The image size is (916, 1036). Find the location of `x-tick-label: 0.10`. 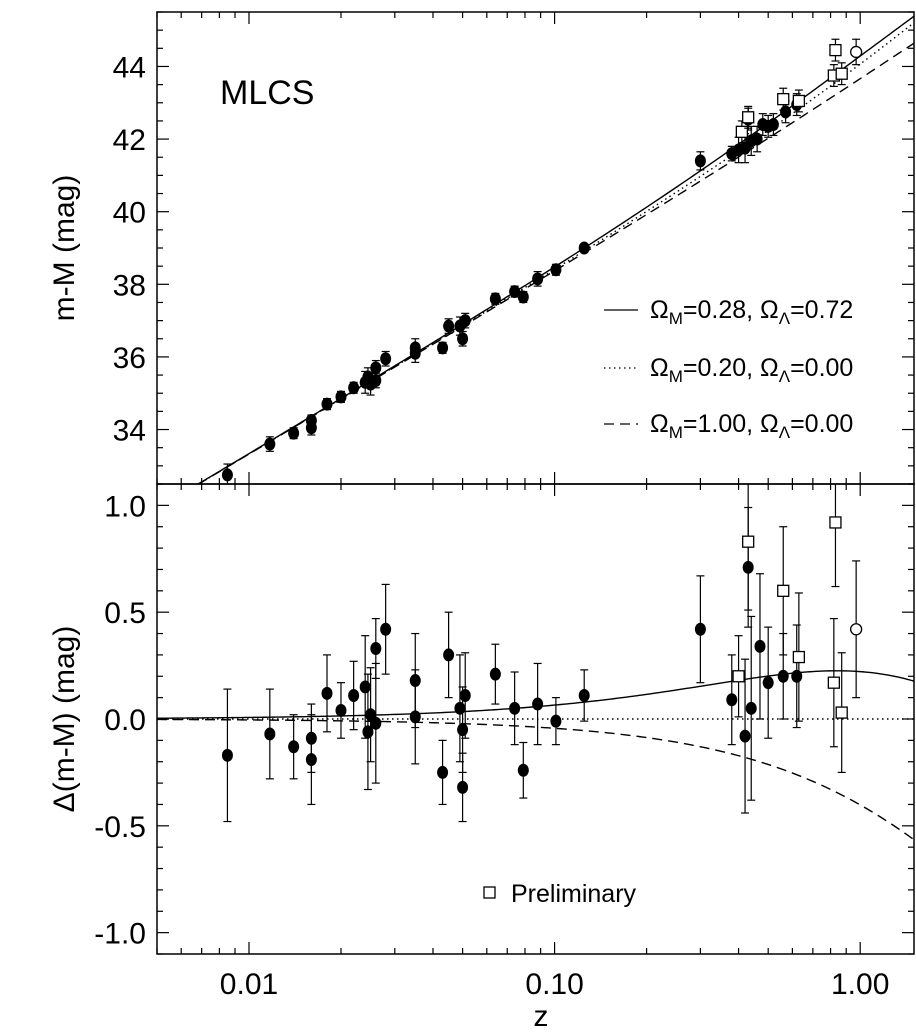

x-tick-label: 0.10 is located at coordinates (554, 984).